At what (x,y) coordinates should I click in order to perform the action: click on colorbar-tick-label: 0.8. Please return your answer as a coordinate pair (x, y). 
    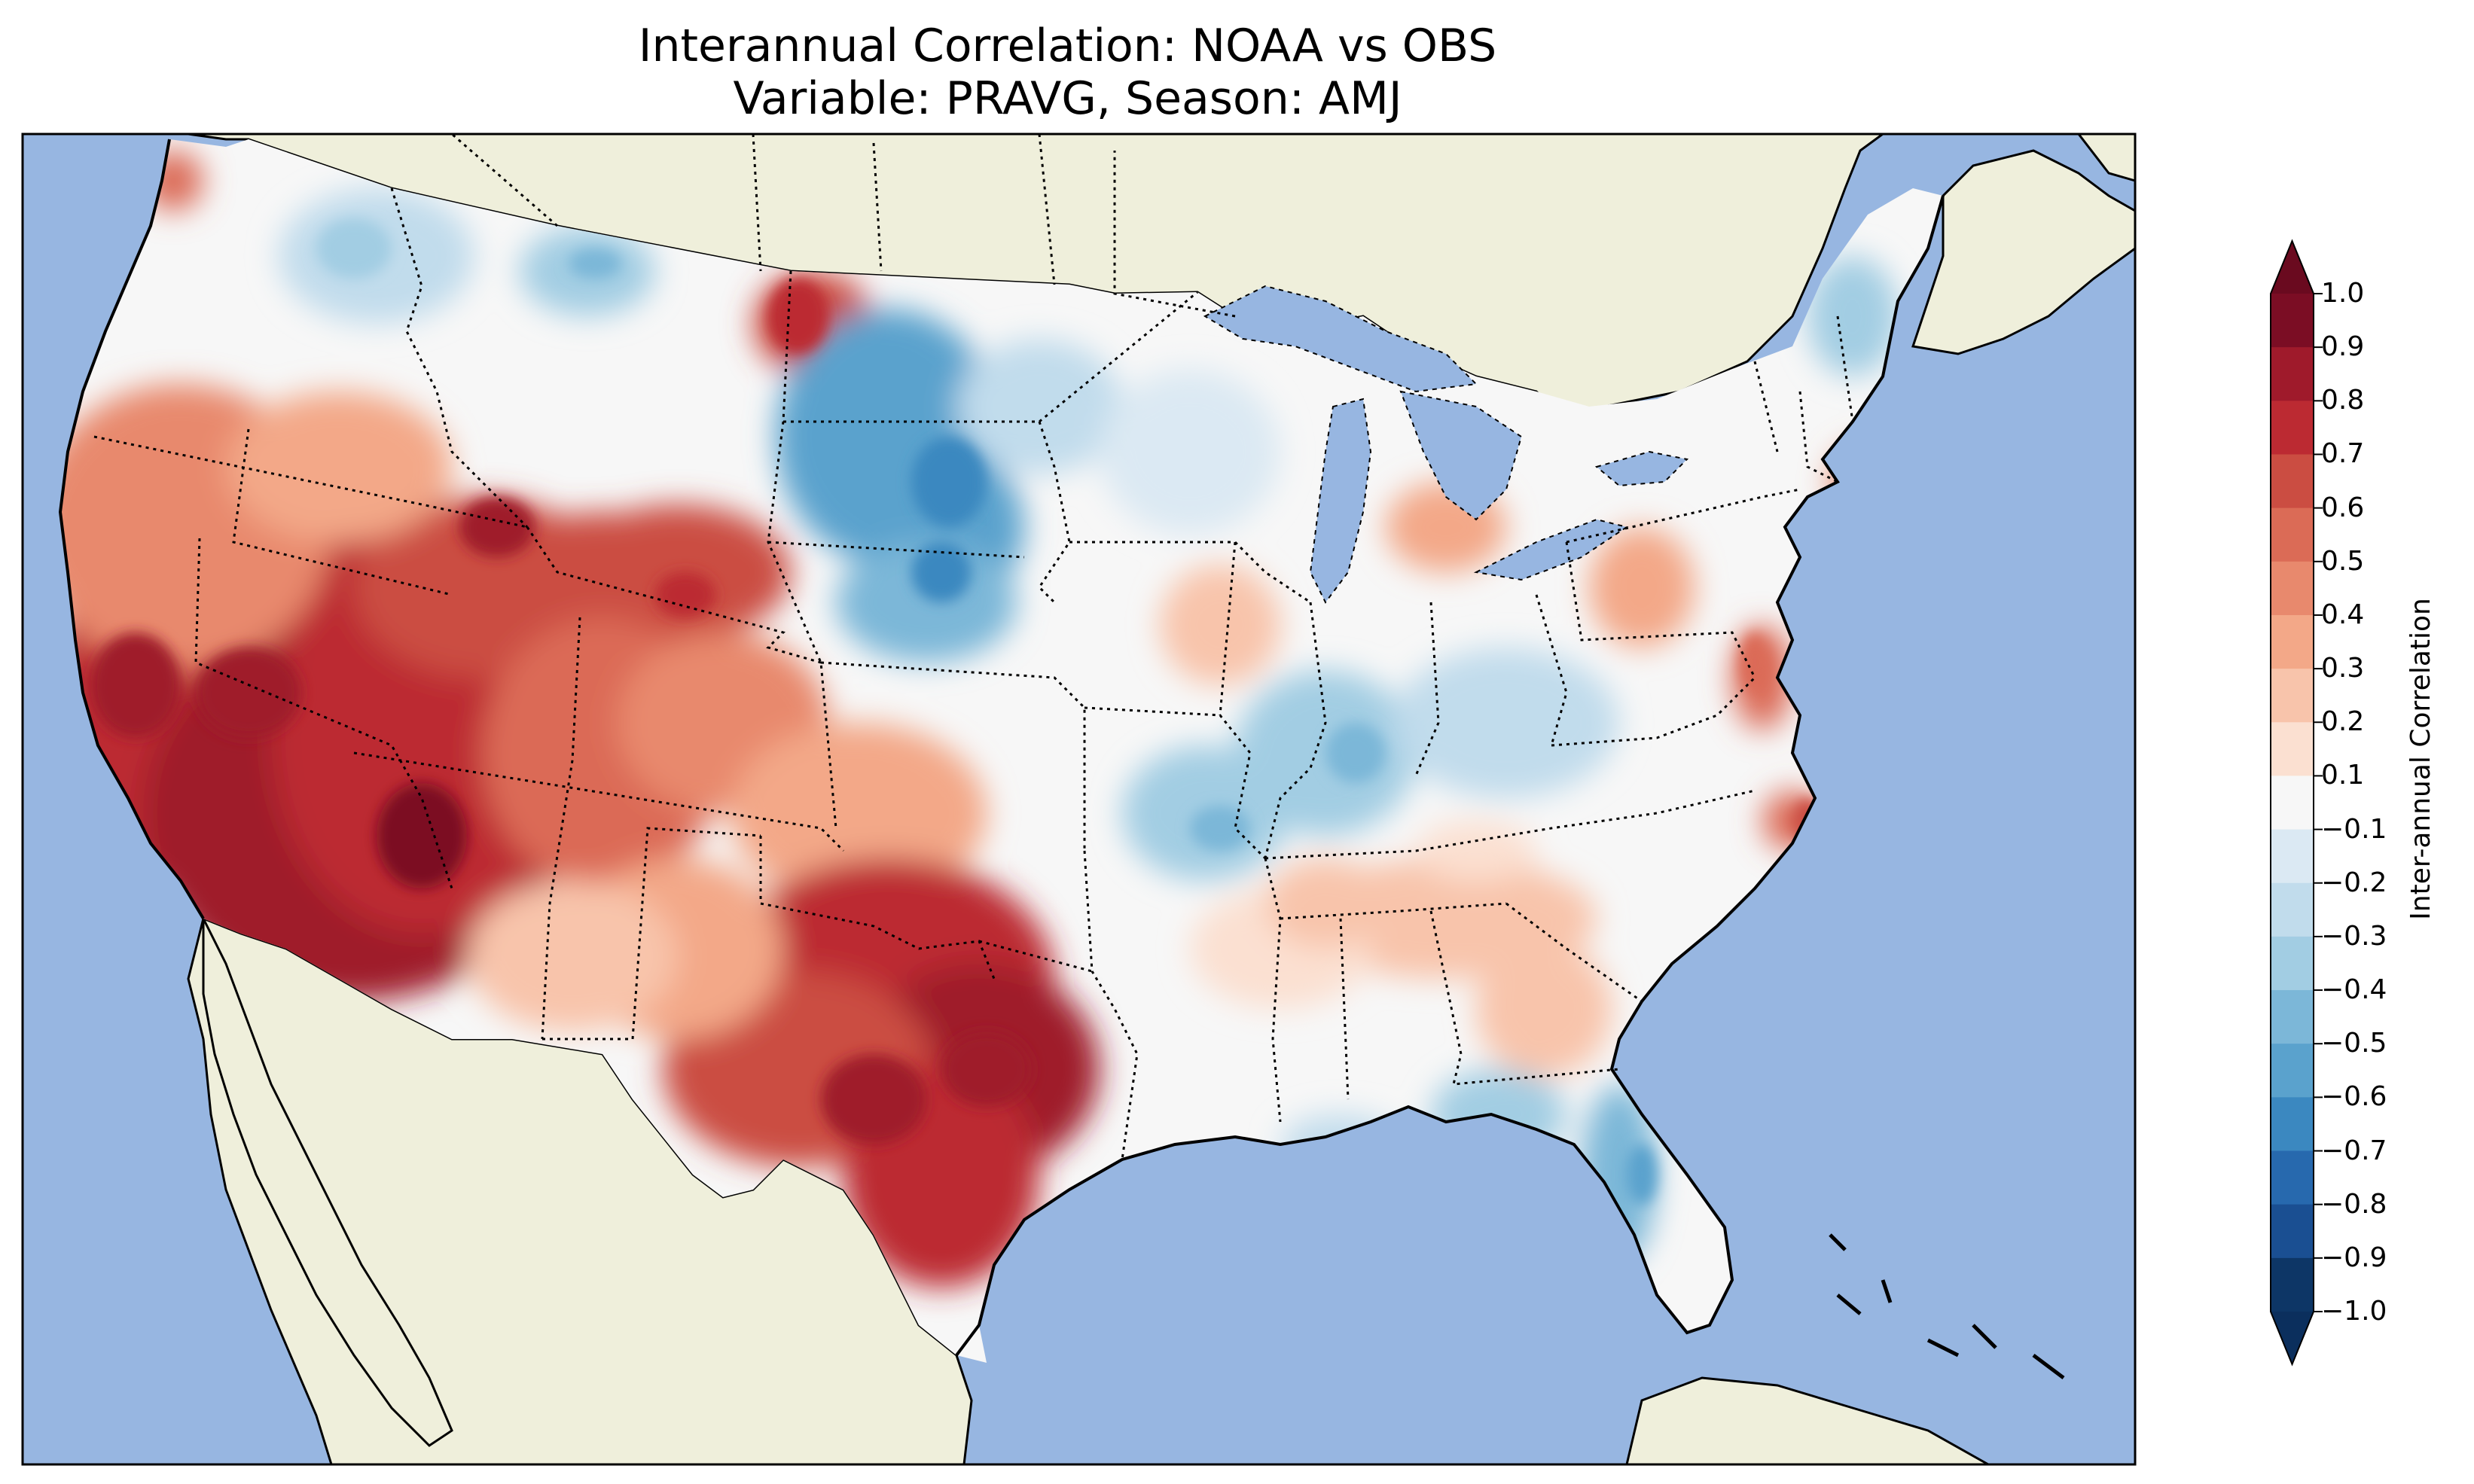
    Looking at the image, I should click on (2343, 400).